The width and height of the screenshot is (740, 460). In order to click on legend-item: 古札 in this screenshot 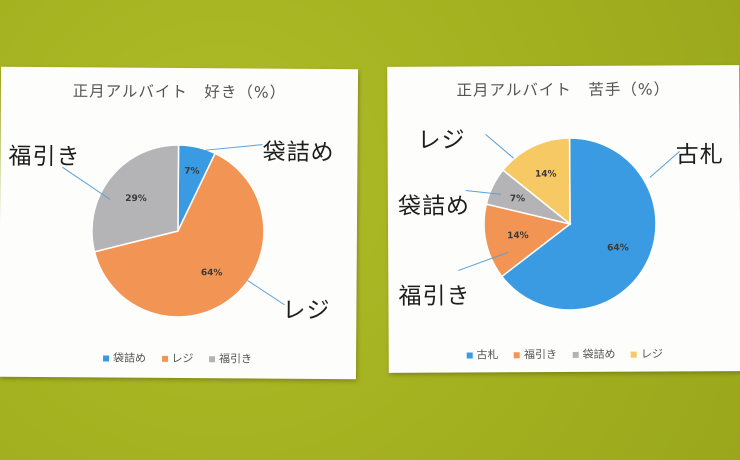, I will do `click(482, 354)`.